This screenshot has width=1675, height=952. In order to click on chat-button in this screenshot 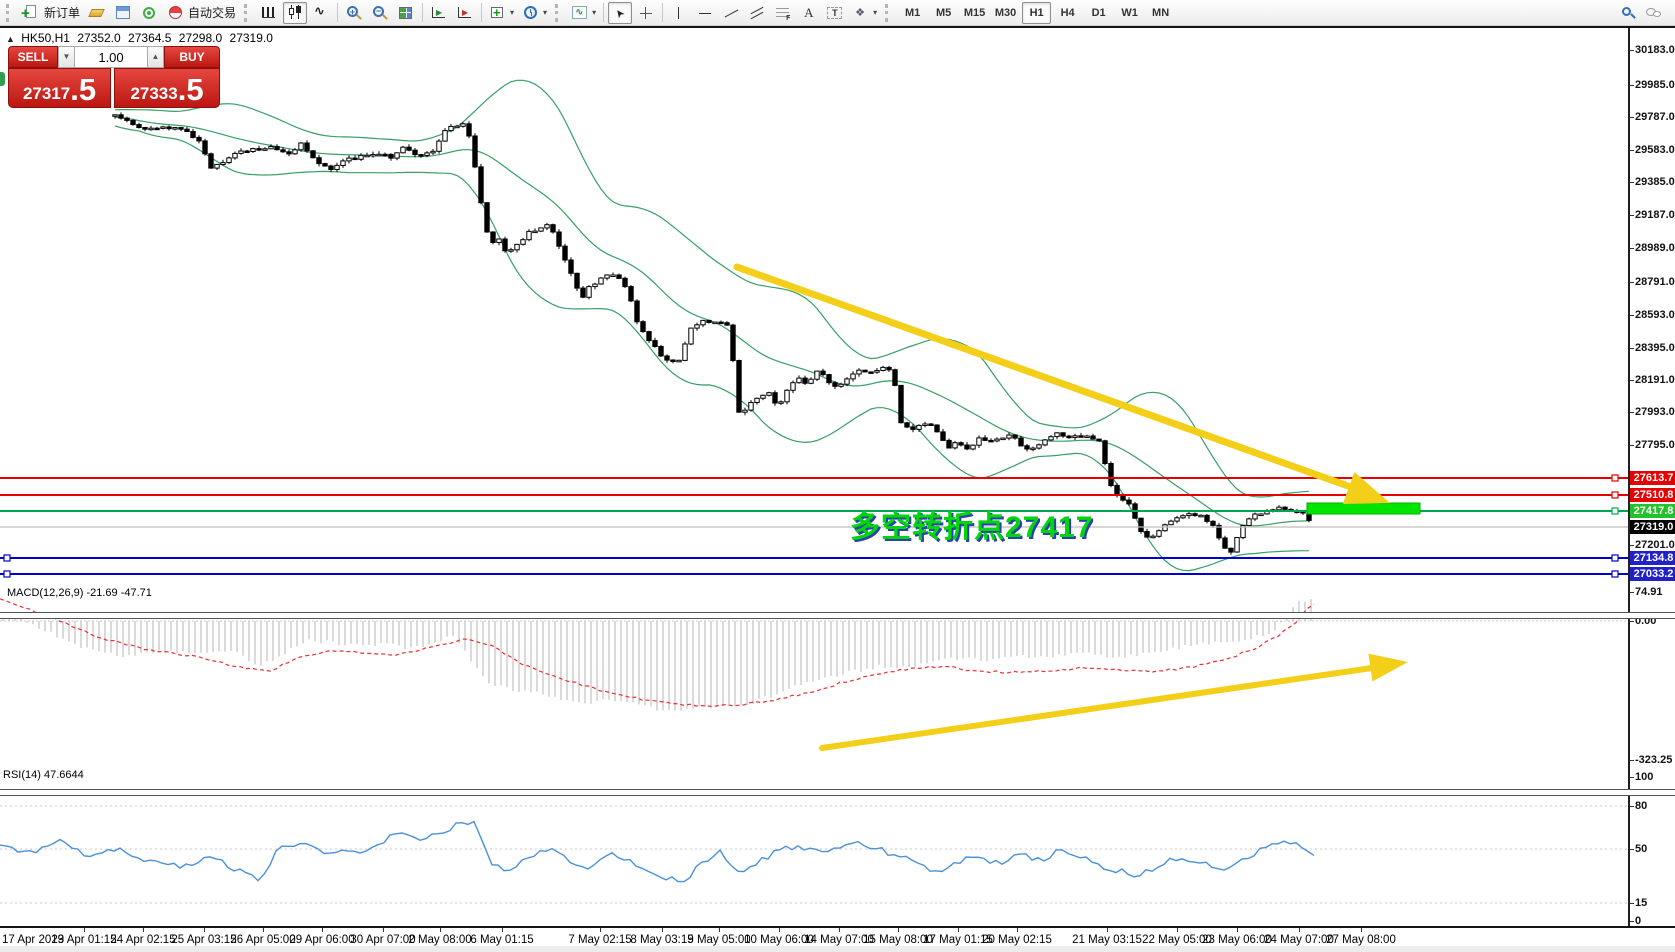, I will do `click(1654, 13)`.